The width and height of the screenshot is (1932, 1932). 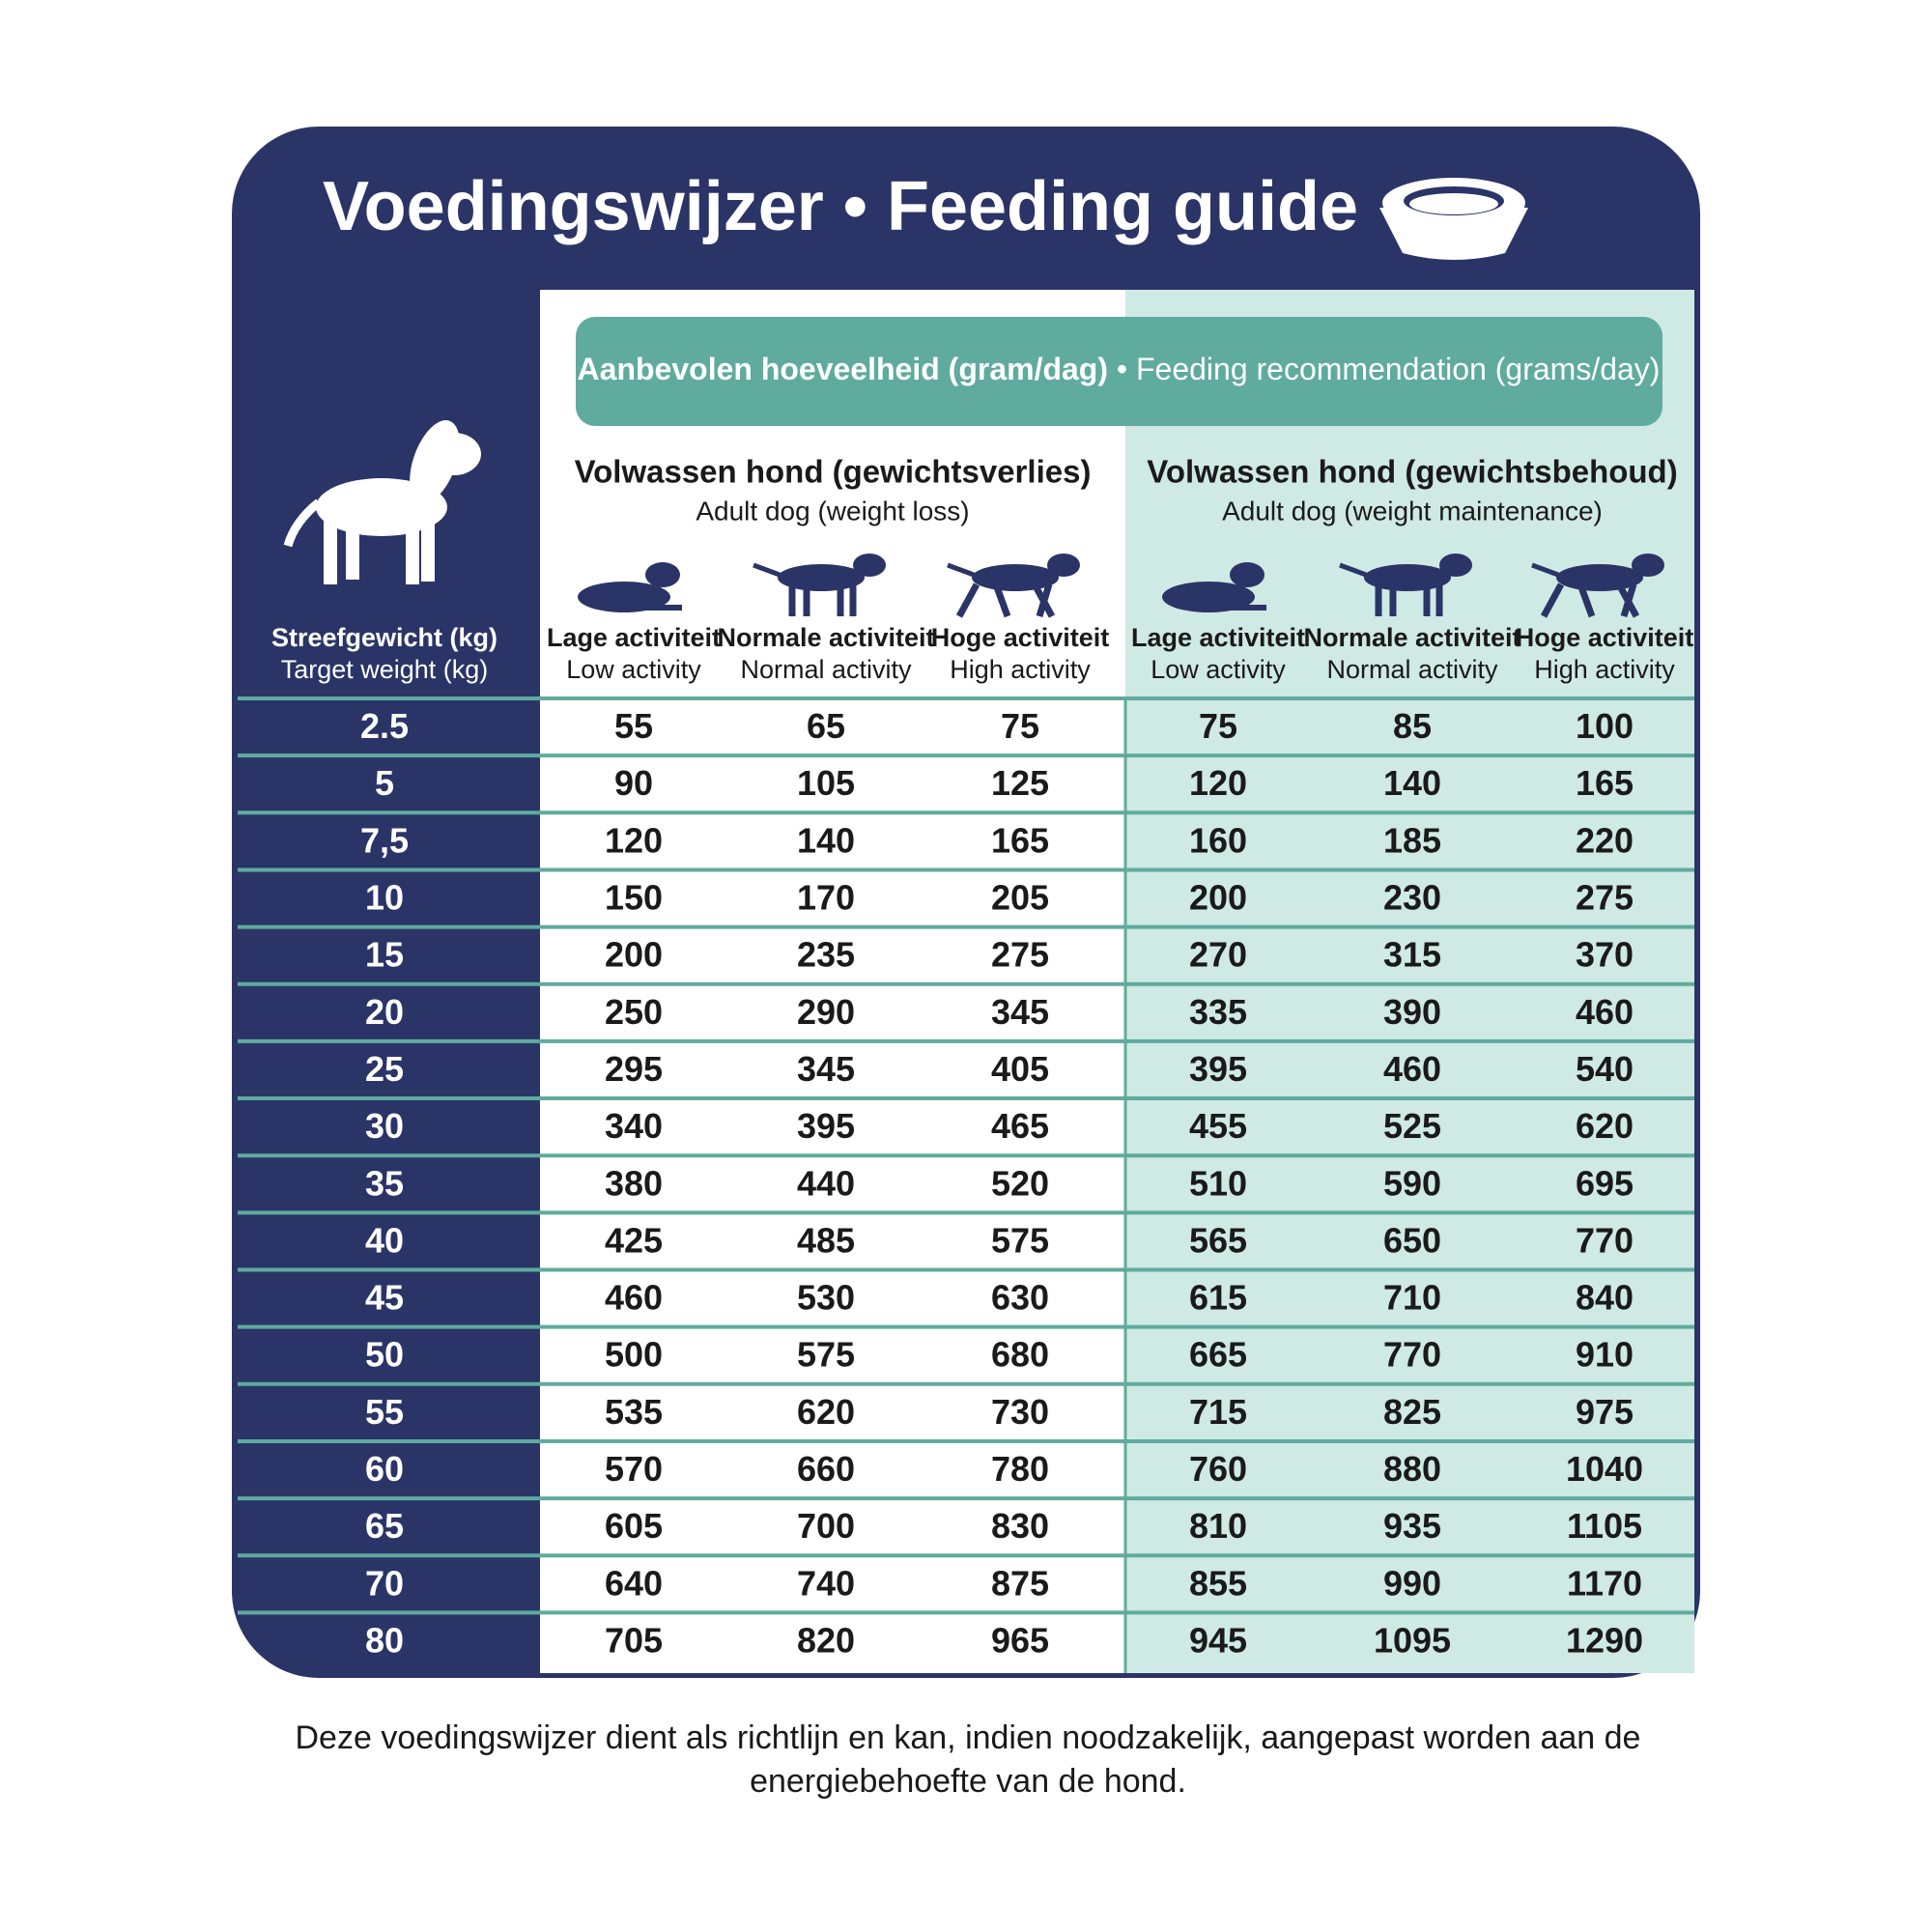 I want to click on amount-cell: 425, so click(x=634, y=1240).